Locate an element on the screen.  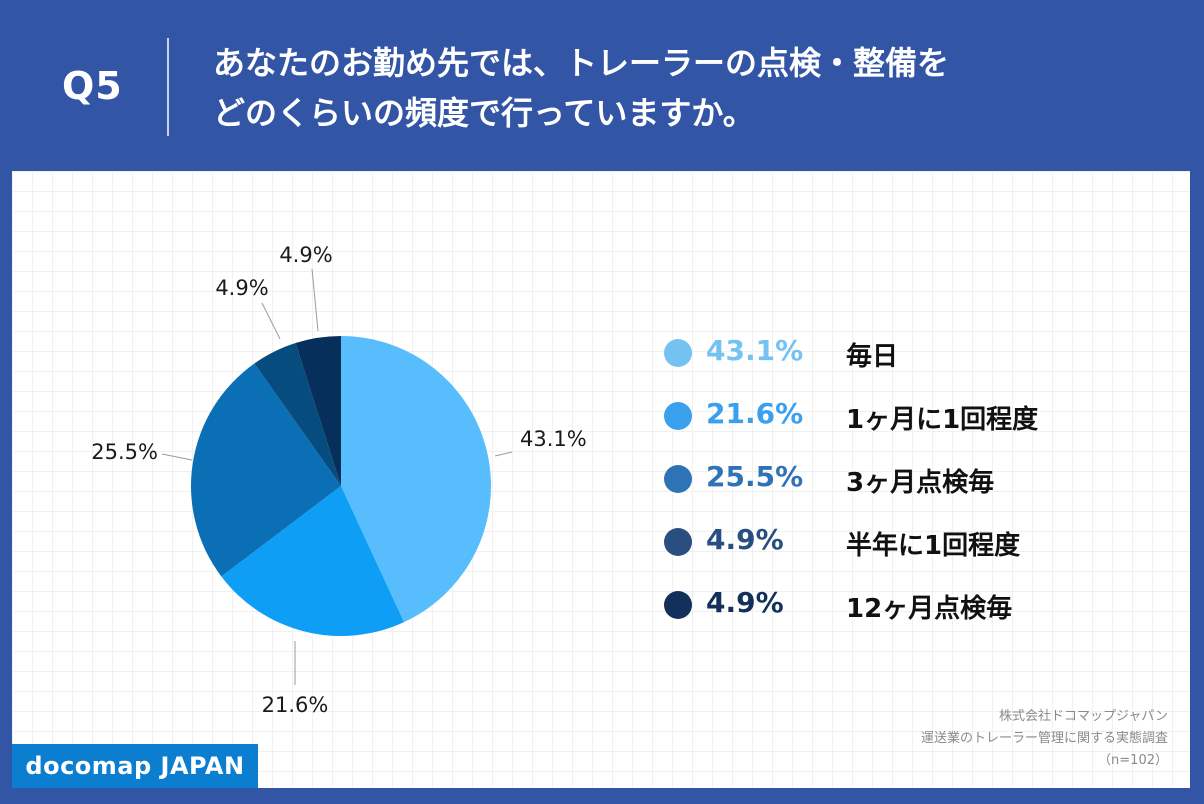
pie-data-label: 43.1% is located at coordinates (553, 439).